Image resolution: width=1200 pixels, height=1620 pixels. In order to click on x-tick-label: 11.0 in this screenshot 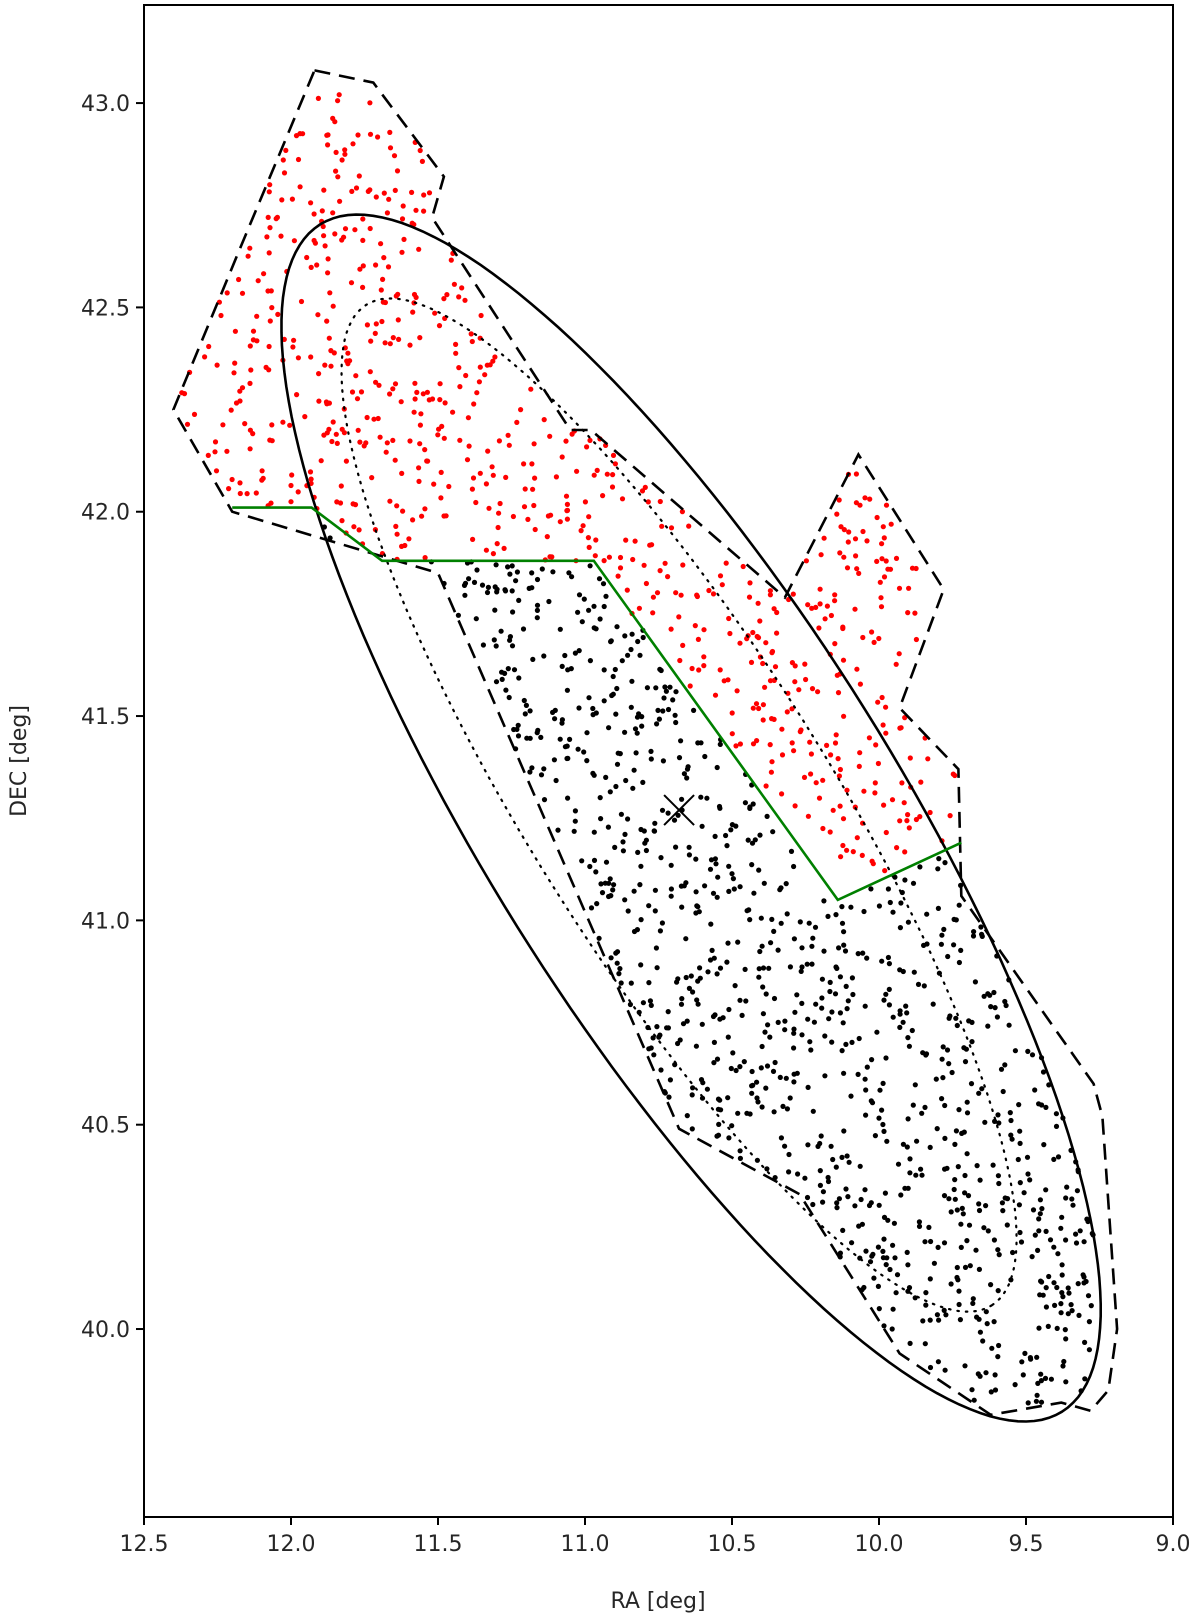, I will do `click(585, 1544)`.